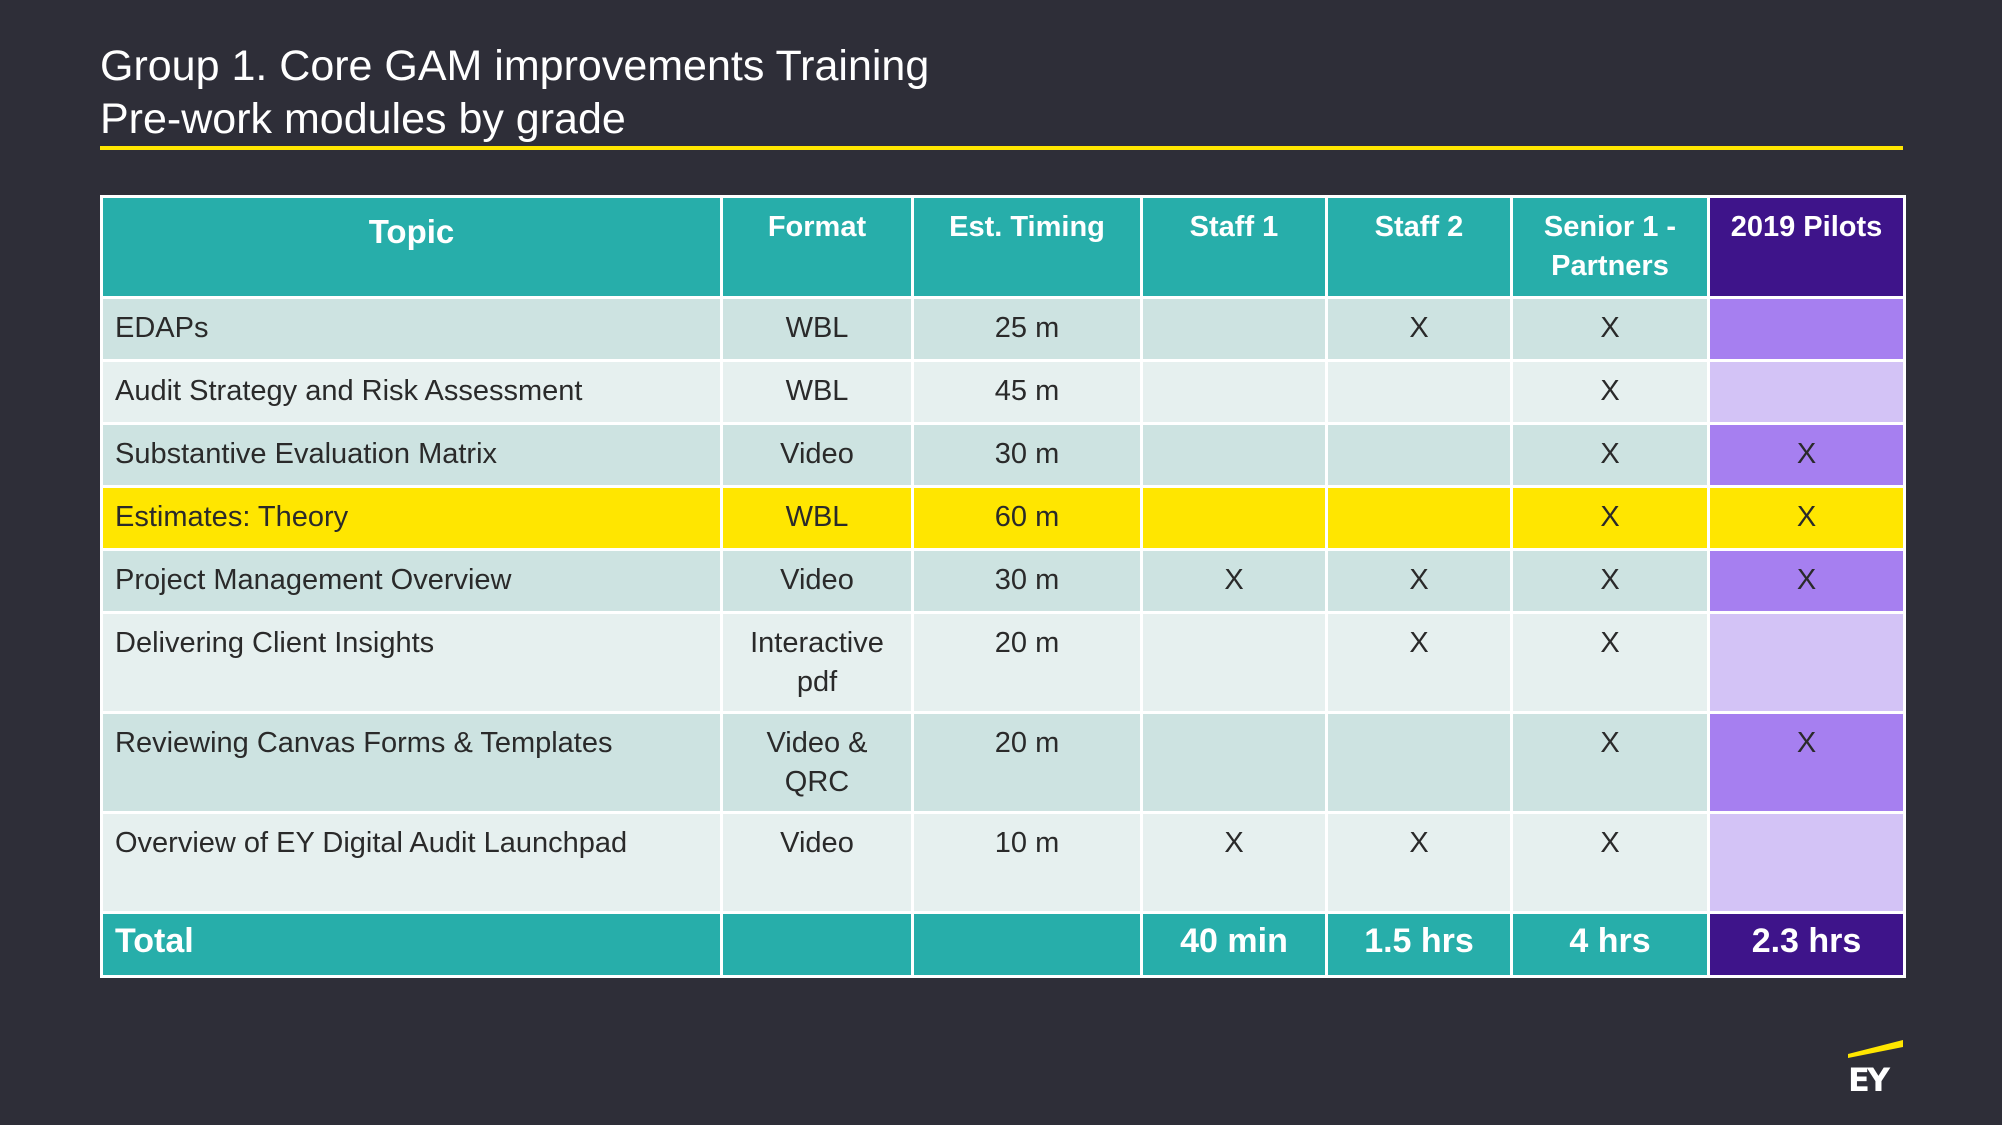  What do you see at coordinates (817, 762) in the screenshot?
I see `cell-format: Video & QRC` at bounding box center [817, 762].